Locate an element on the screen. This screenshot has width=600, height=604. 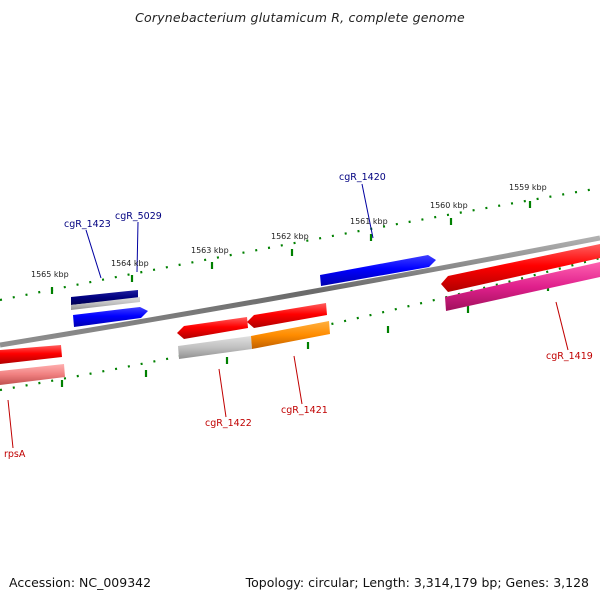
scale-label-1562: 1562 kbp is located at coordinates (290, 236).